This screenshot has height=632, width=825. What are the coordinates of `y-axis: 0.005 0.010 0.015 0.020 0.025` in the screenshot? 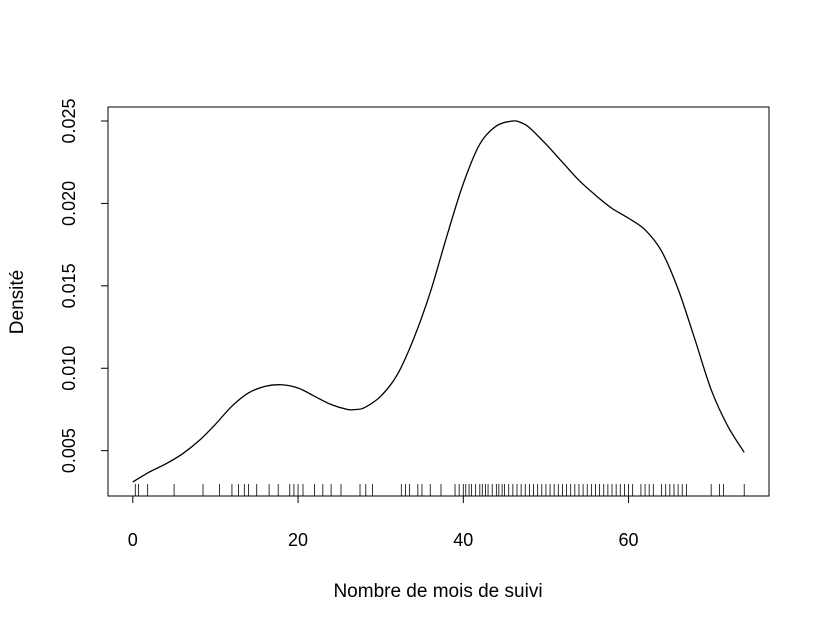 It's located at (84, 285).